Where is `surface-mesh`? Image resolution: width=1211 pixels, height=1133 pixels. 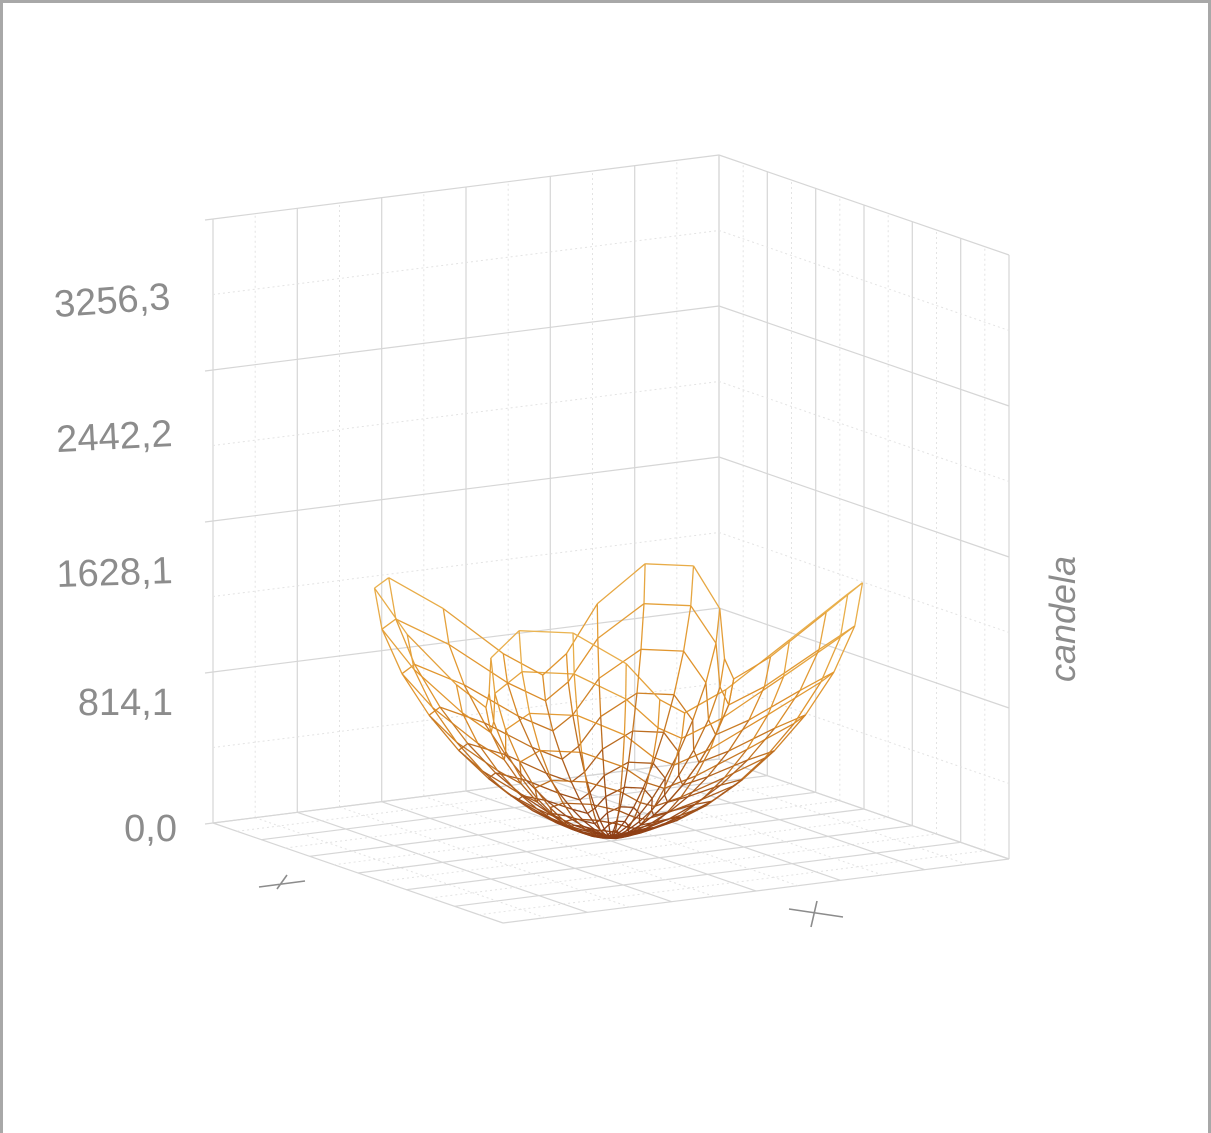
surface-mesh is located at coordinates (618, 701).